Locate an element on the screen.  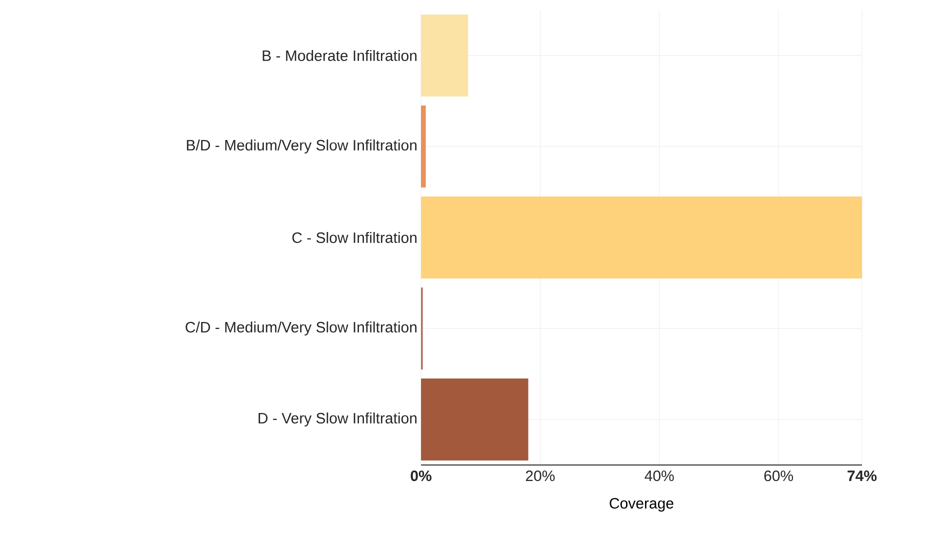
x-tick-label: 0% is located at coordinates (421, 476).